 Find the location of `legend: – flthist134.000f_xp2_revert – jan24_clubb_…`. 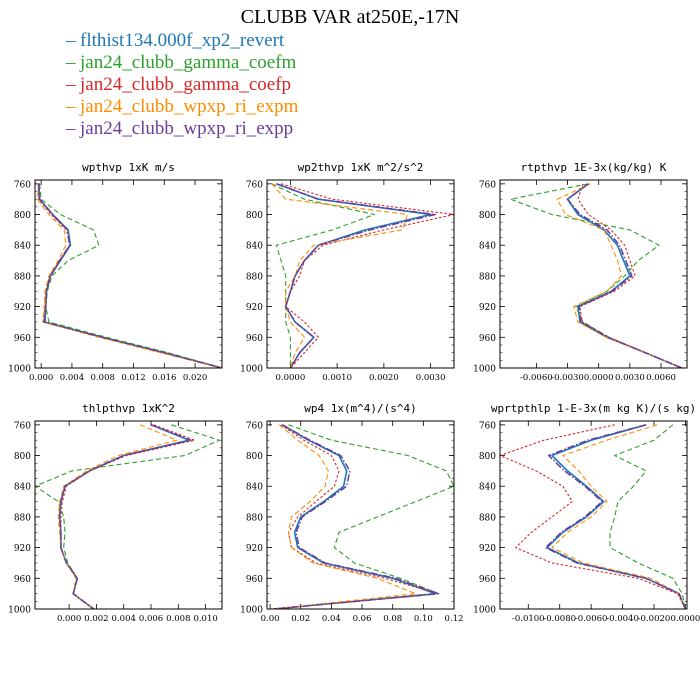

legend: – flthist134.000f_xp2_revert – jan24_clubb_… is located at coordinates (182, 85).